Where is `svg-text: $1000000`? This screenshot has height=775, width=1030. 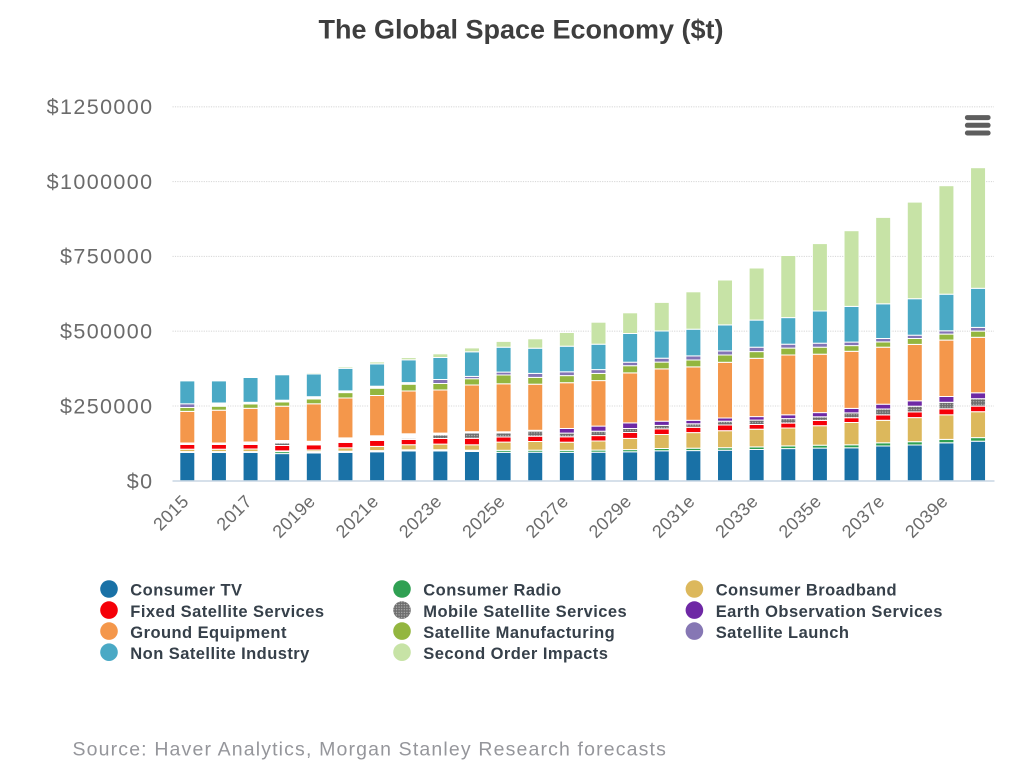 svg-text: $1000000 is located at coordinates (100, 182).